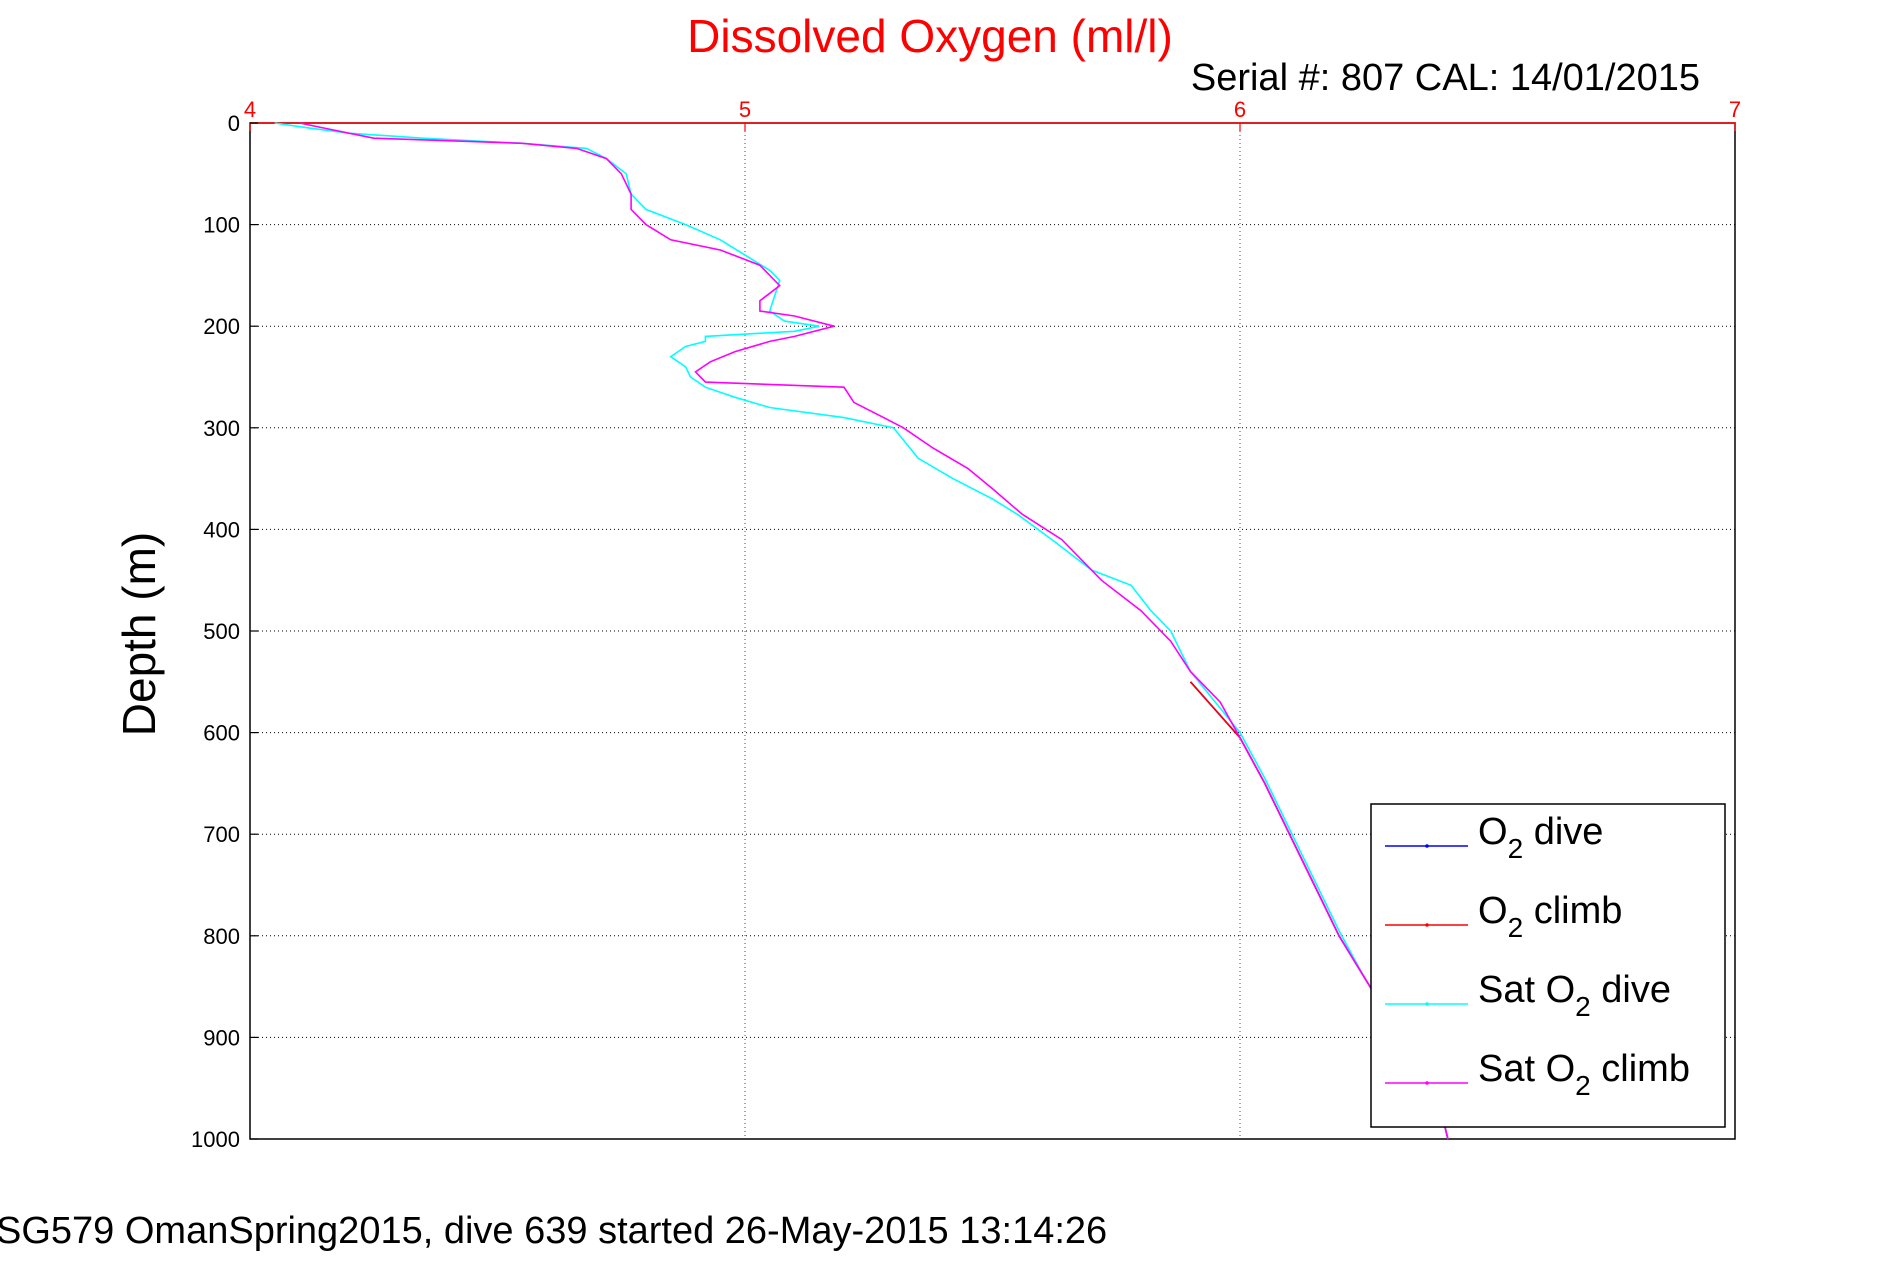 The width and height of the screenshot is (1891, 1262). I want to click on y-tick-label: 600, so click(221, 733).